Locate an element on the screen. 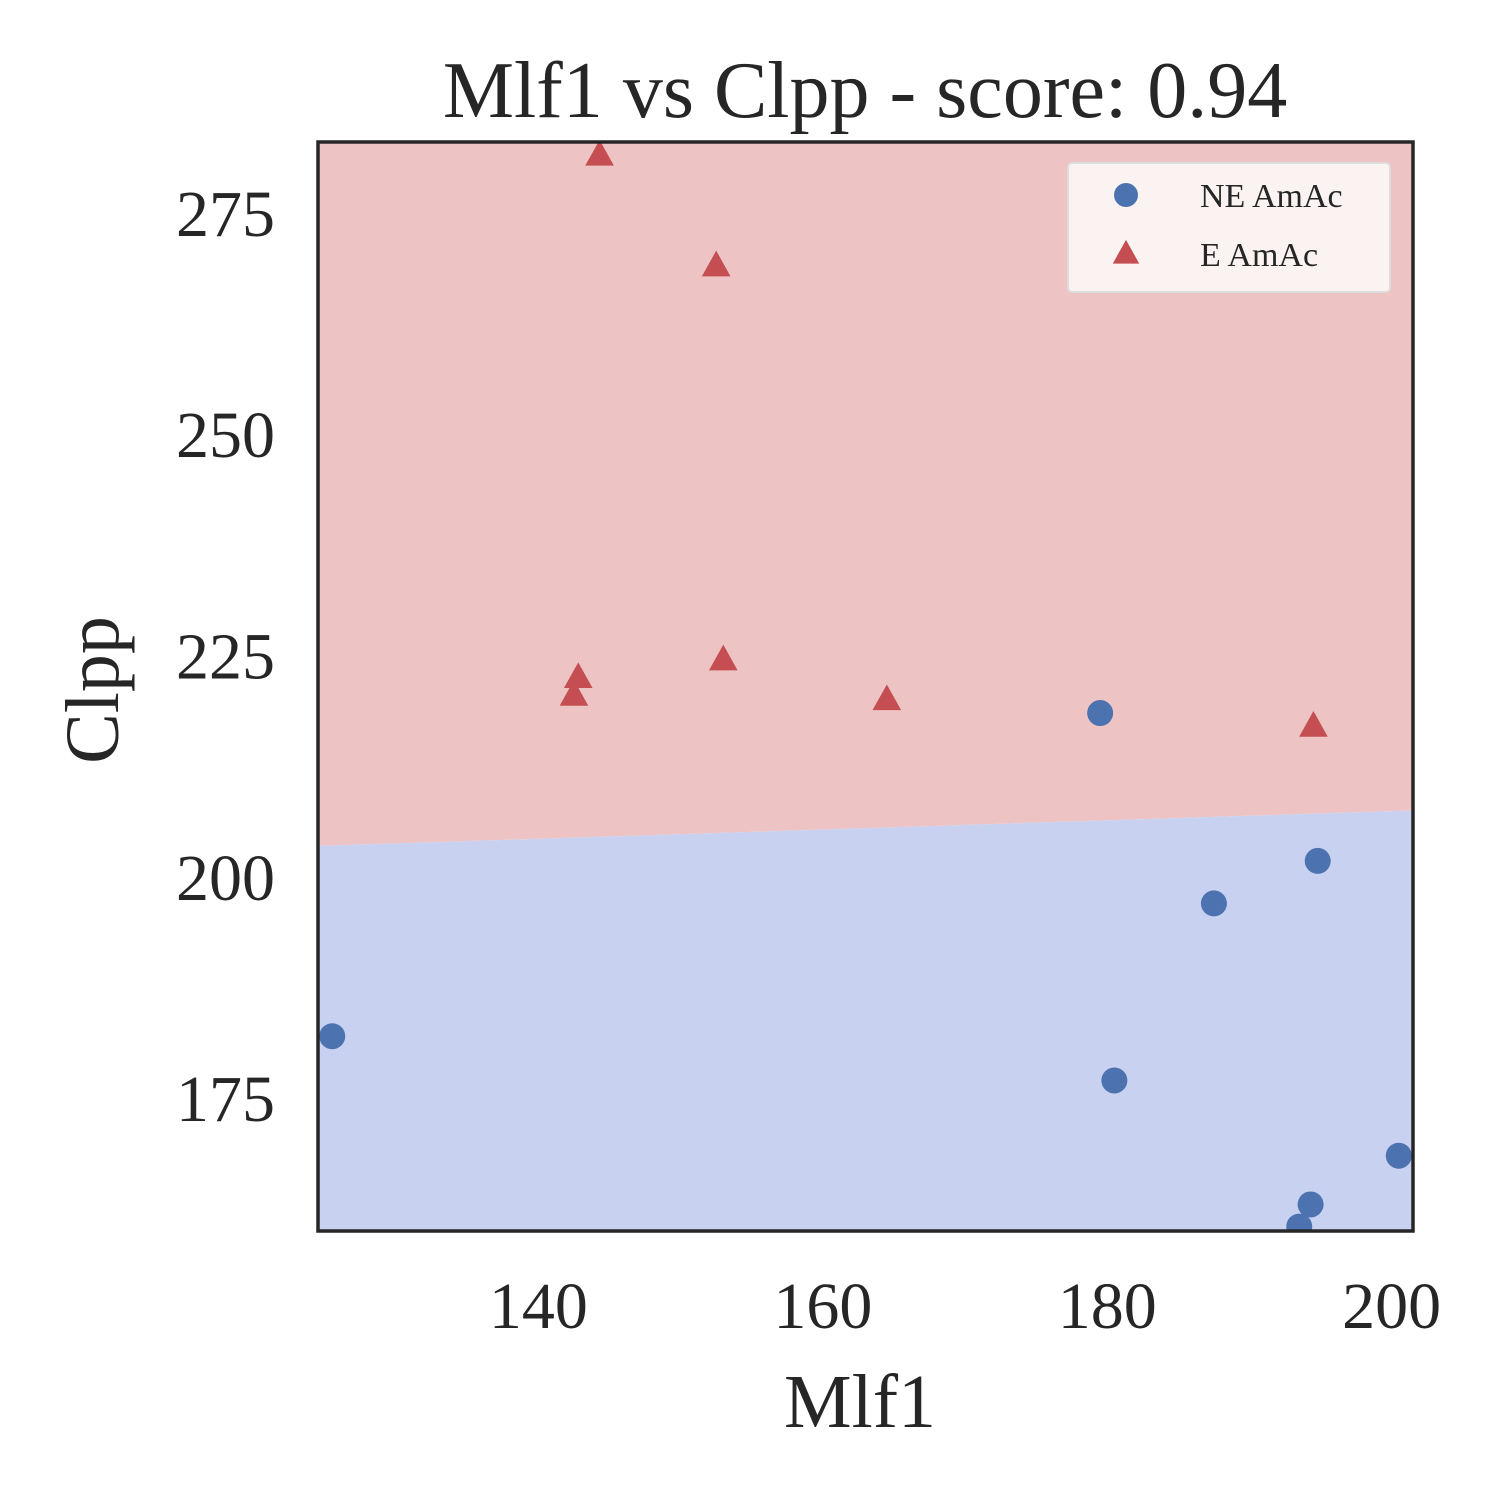  x-tick-label: 200 is located at coordinates (1391, 1306).